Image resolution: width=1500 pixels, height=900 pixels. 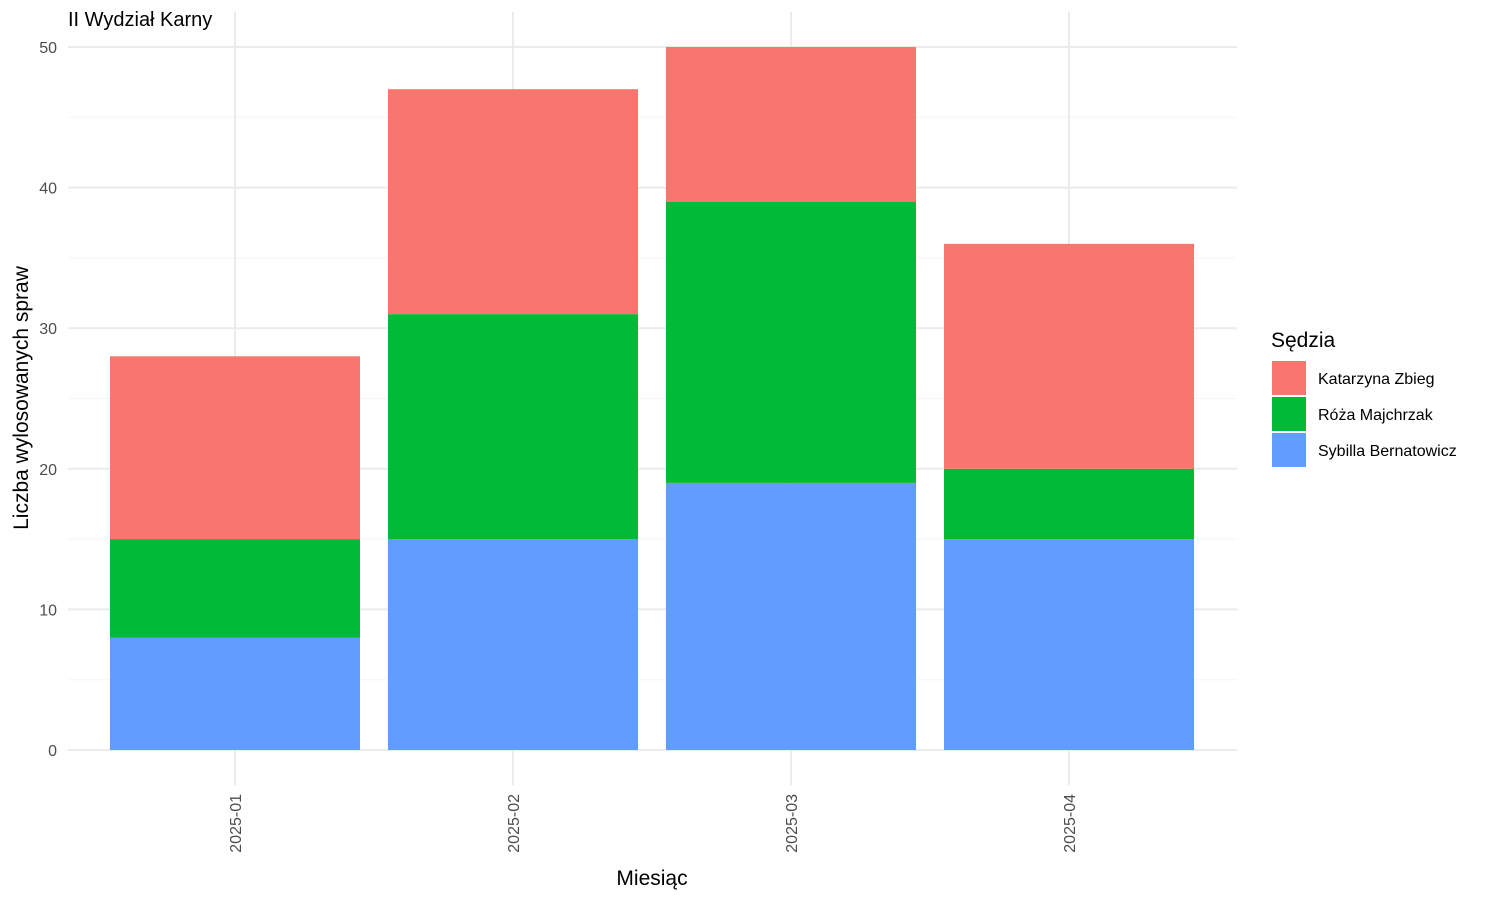 I want to click on x-axis-title: Miesiąc, so click(x=651, y=878).